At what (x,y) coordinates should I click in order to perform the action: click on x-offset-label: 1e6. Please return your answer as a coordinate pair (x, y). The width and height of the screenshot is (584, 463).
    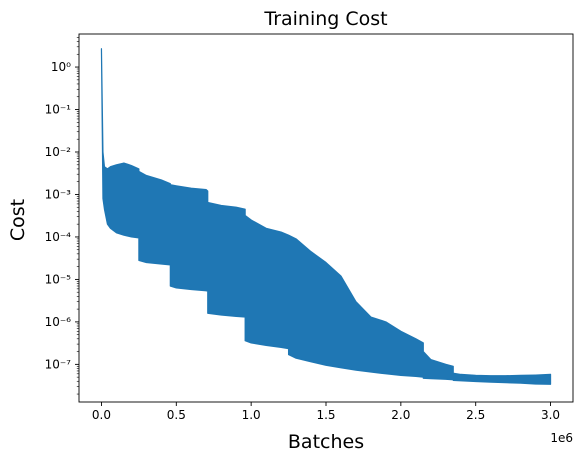
    Looking at the image, I should click on (561, 438).